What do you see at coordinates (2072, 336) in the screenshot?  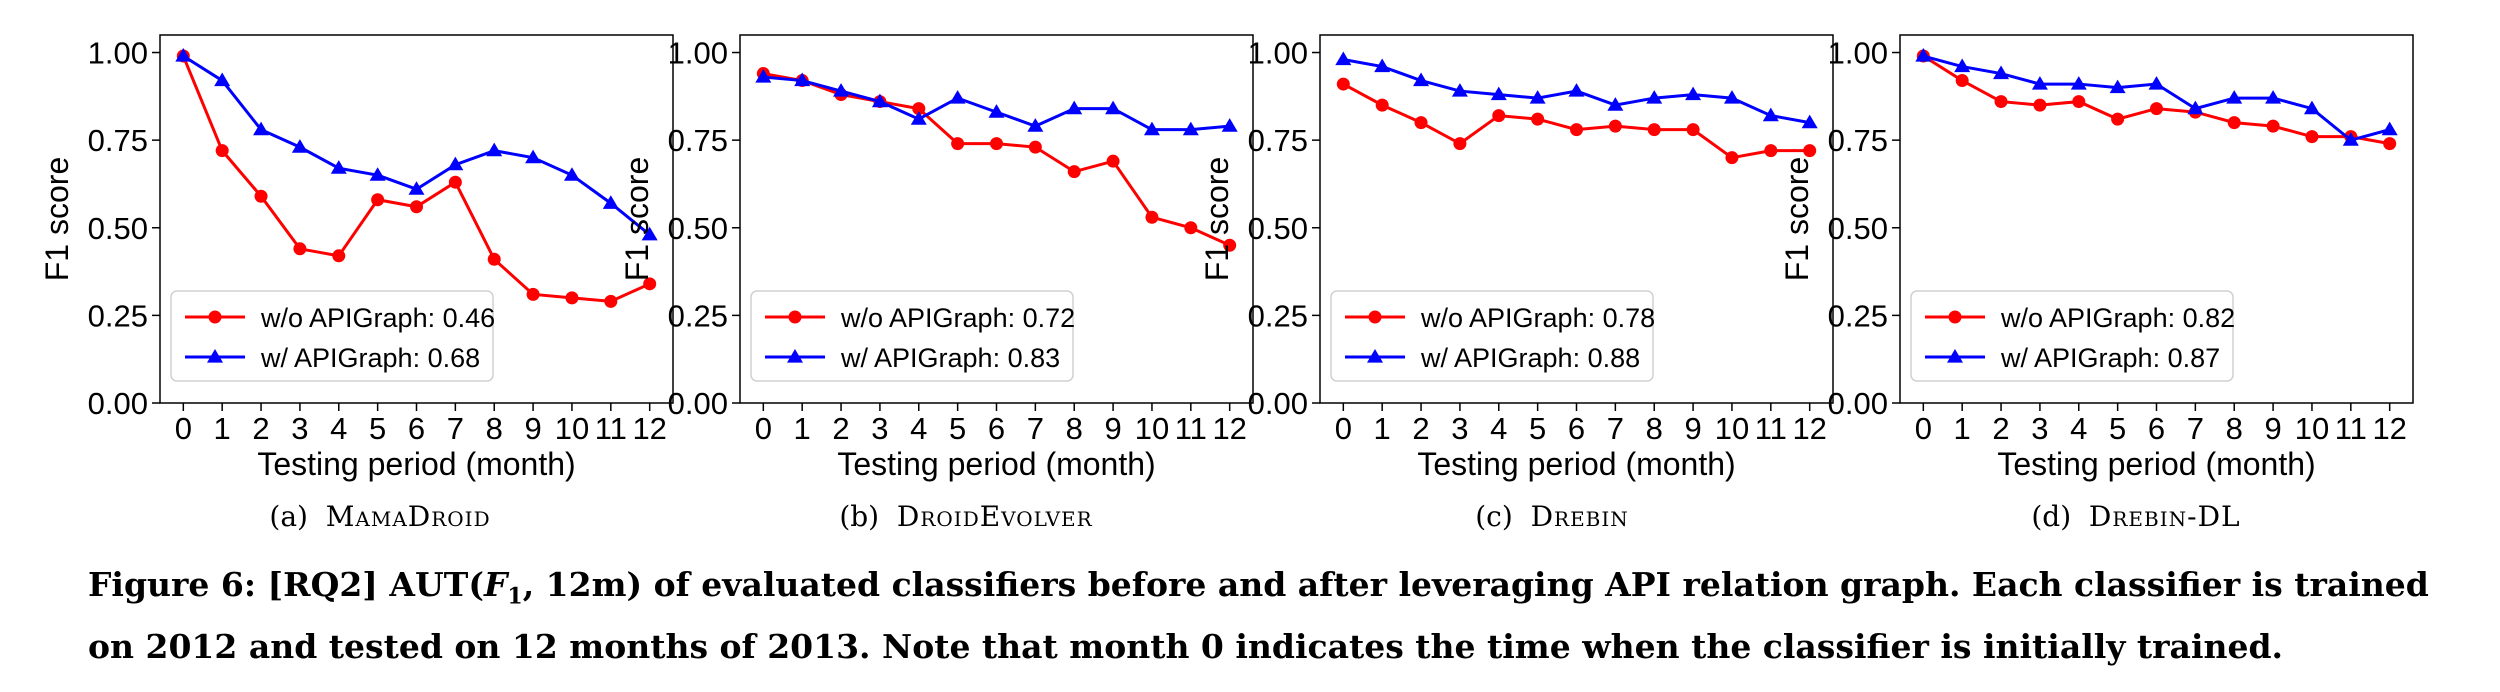 I see `legend: w/o APIGraph: 0.82 w/ APIGraph: 0.87` at bounding box center [2072, 336].